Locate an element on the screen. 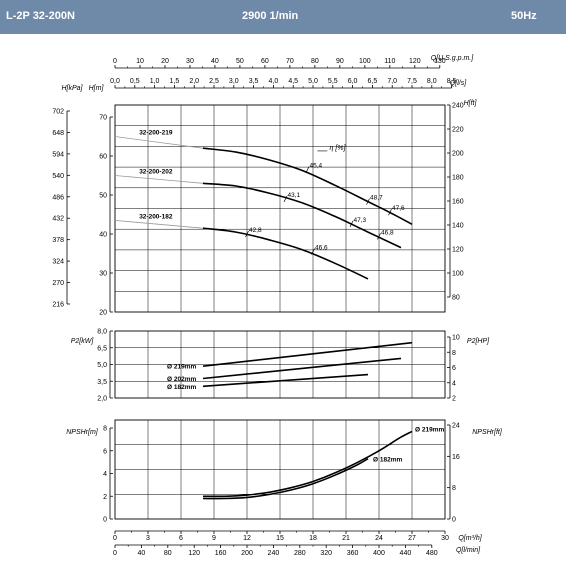  ls-axis-tick-label: 6,5 is located at coordinates (373, 81).